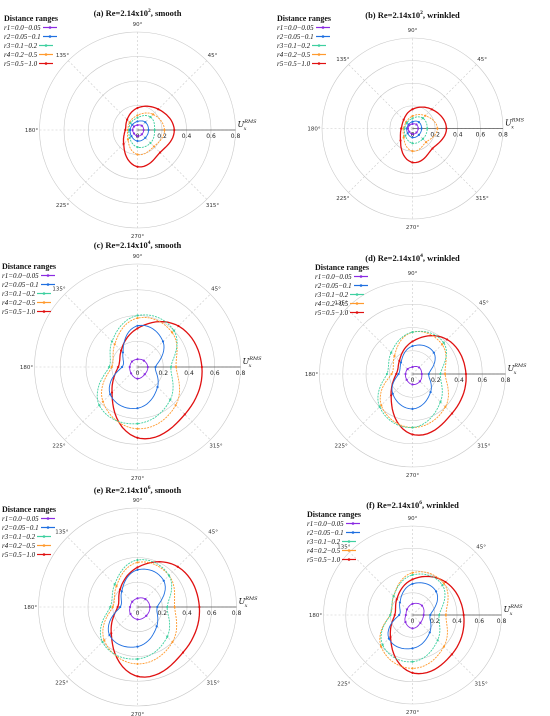 The height and width of the screenshot is (716, 550). What do you see at coordinates (20, 284) in the screenshot?
I see `legend-label: r2=0.05−0.1` at bounding box center [20, 284].